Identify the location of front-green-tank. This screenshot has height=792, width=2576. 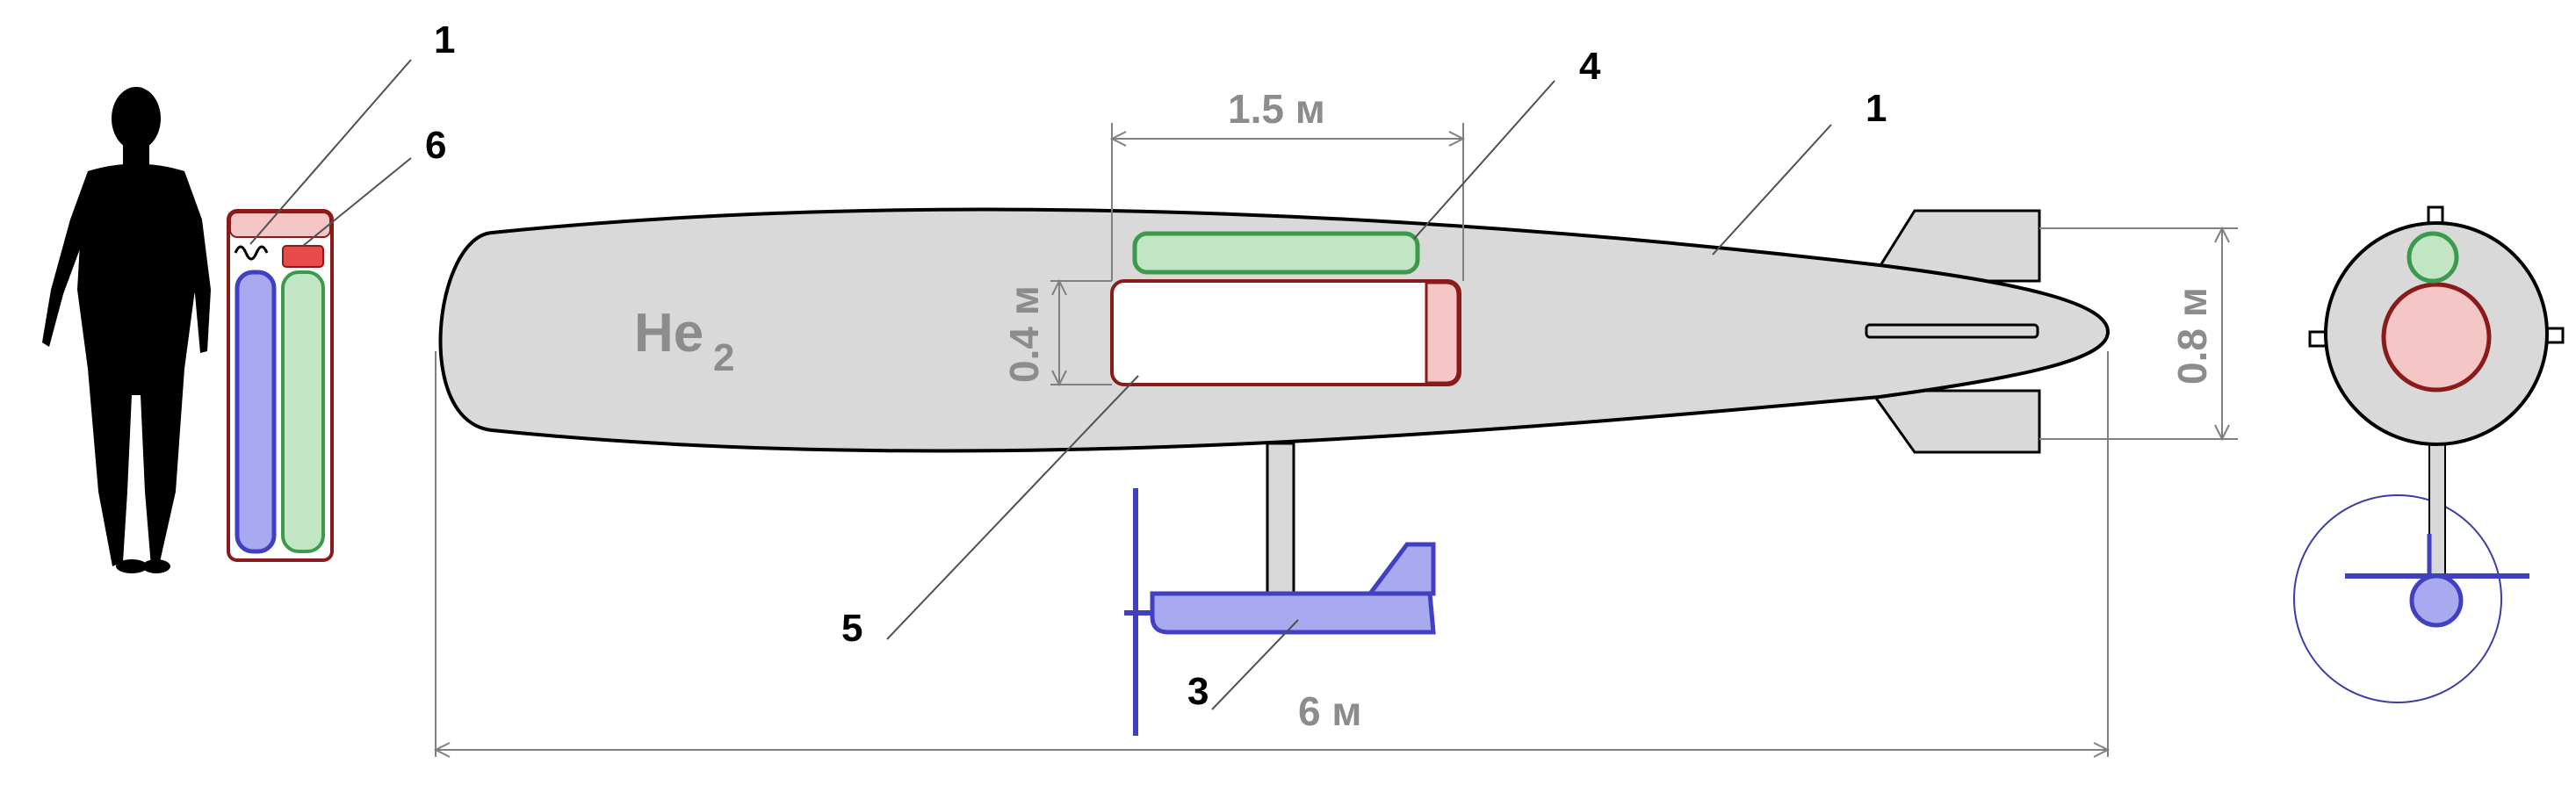
(2432, 257).